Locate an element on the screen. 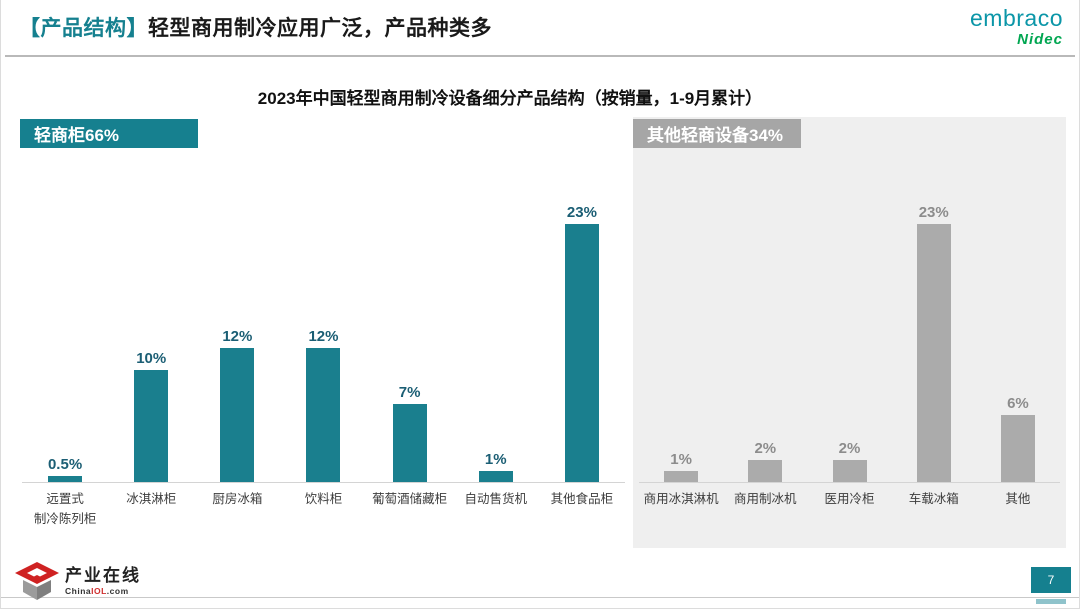 The height and width of the screenshot is (609, 1080). nidec-logo-text: Nidec is located at coordinates (1040, 39).